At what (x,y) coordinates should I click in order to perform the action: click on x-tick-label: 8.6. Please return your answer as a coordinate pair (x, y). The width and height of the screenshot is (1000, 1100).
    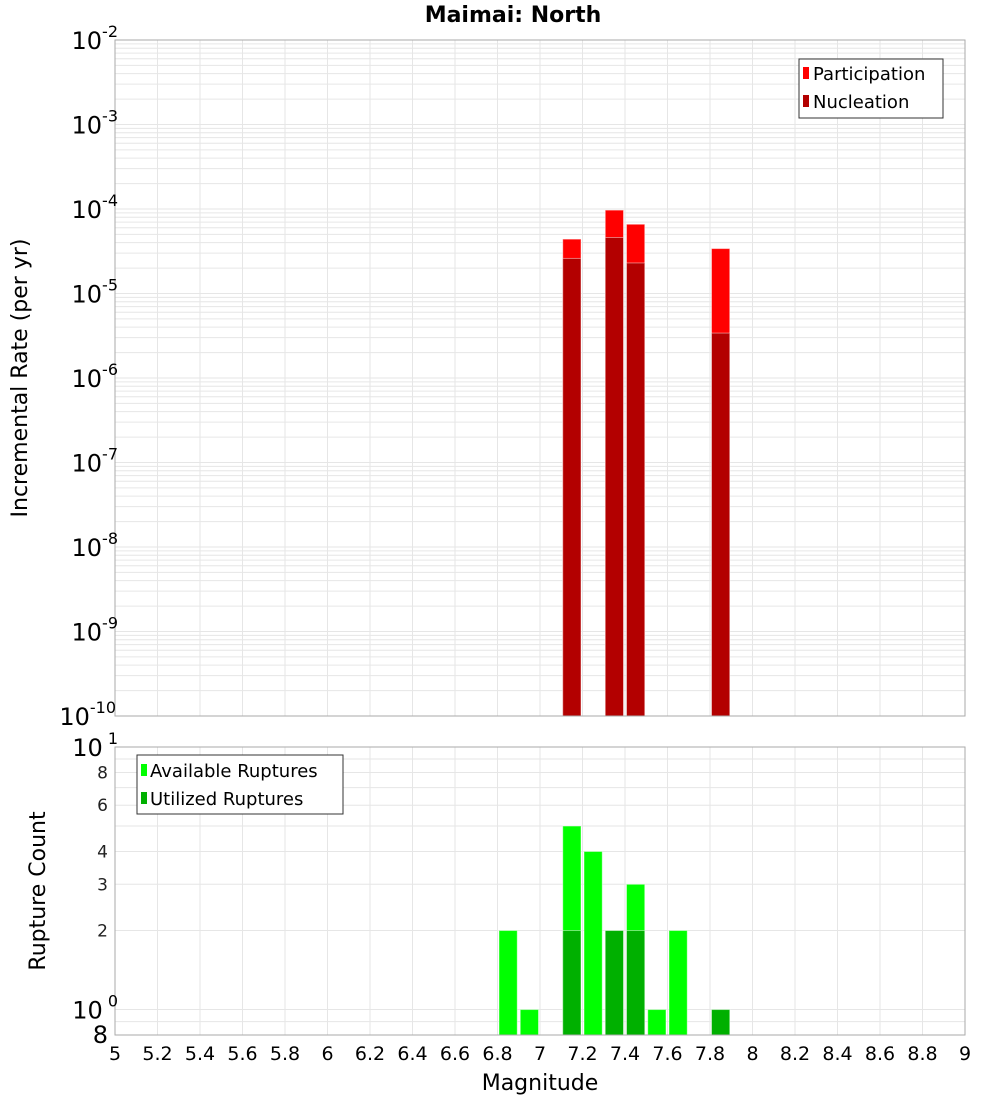
    Looking at the image, I should click on (880, 1054).